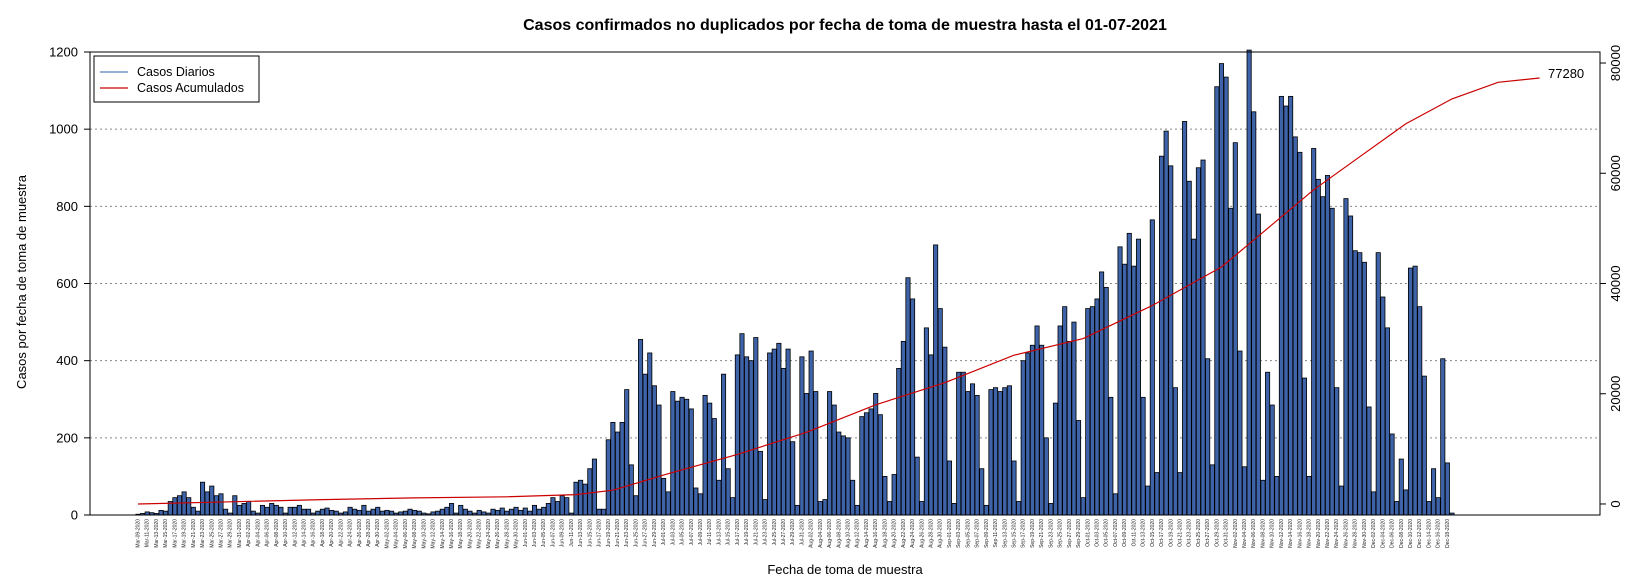 The image size is (1650, 587). I want to click on x-tick-label: Oct-17-2020, so click(1162, 533).